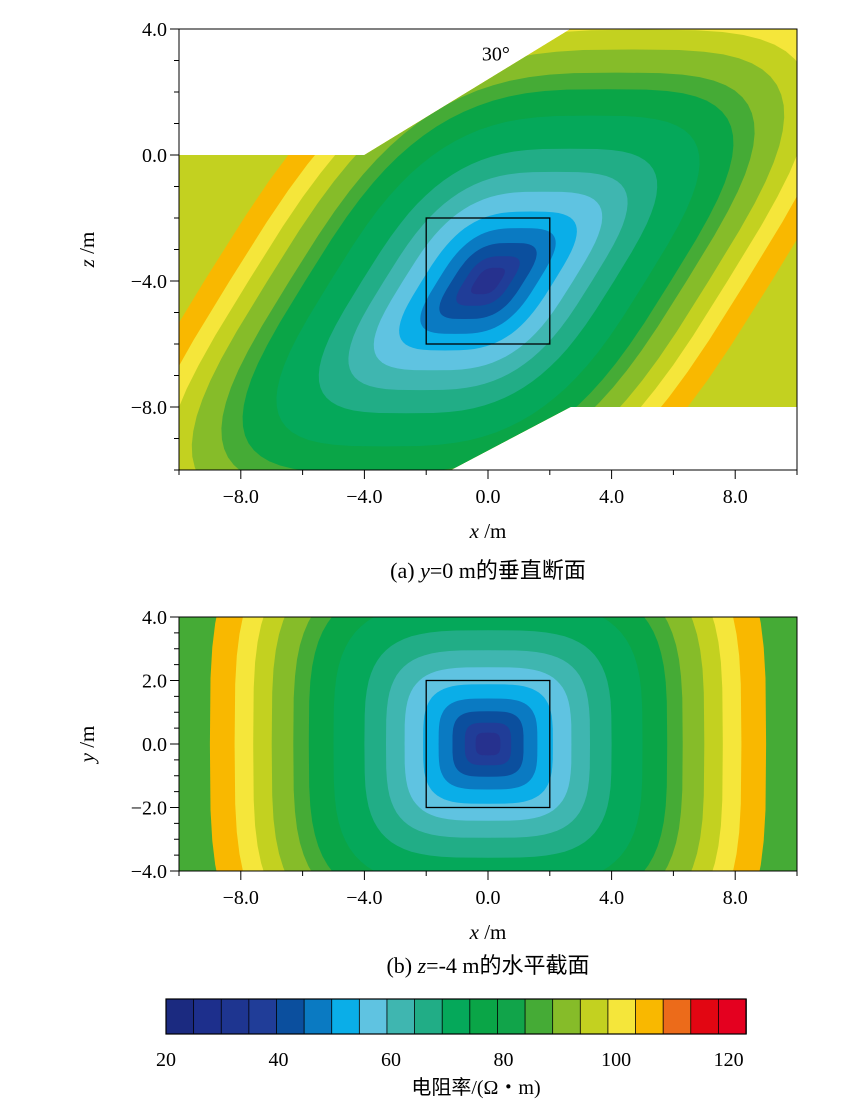 Image resolution: width=850 pixels, height=1105 pixels. I want to click on panel-b-x-axis-label: x /m, so click(488, 932).